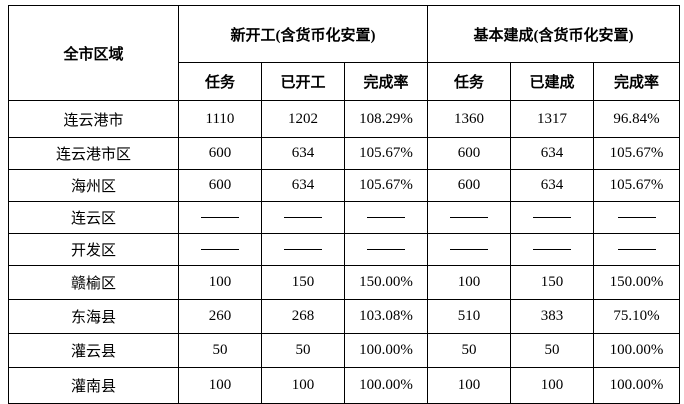  I want to click on value-cell: 1202, so click(303, 119).